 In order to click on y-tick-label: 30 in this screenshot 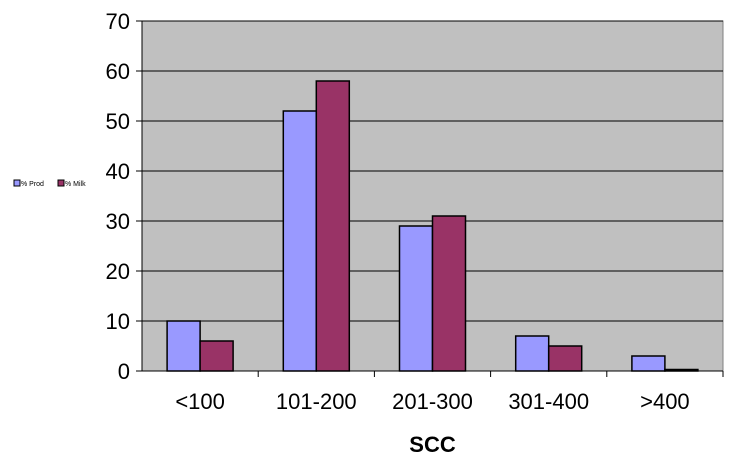, I will do `click(118, 221)`.